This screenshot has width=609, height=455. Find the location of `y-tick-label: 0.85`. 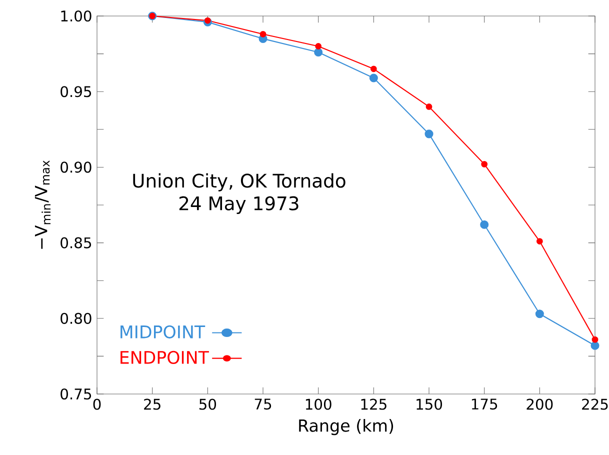

y-tick-label: 0.85 is located at coordinates (76, 242).